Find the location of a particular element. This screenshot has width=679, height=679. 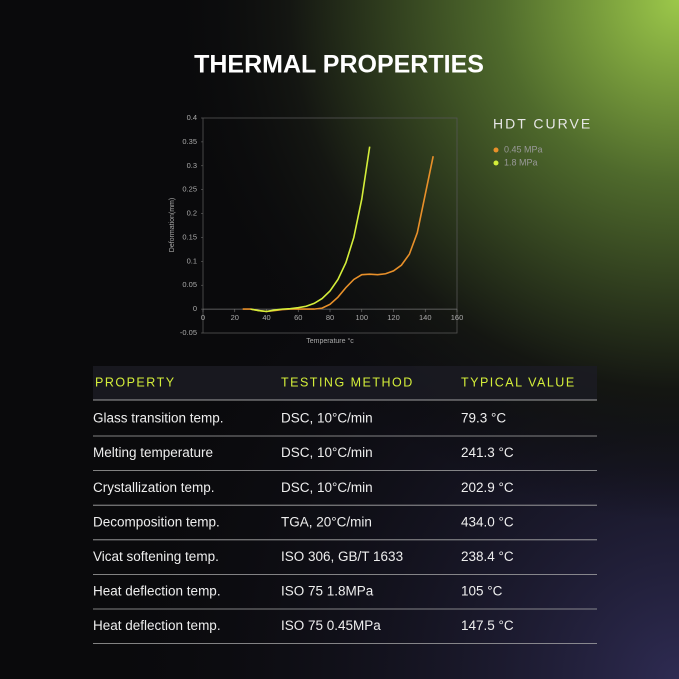

table-cell: 105 °C is located at coordinates (482, 591).